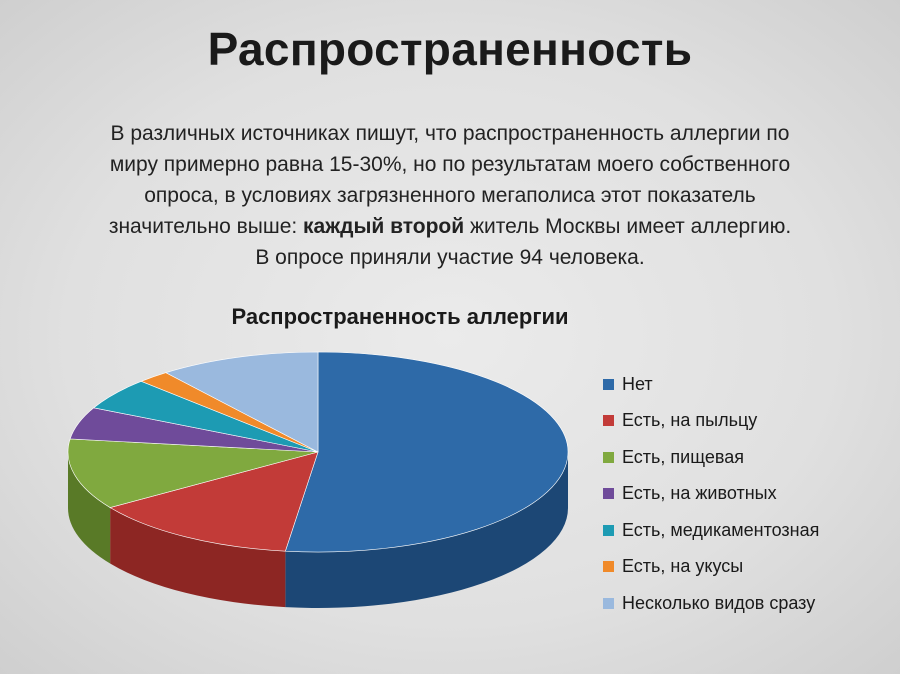 The height and width of the screenshot is (674, 900). I want to click on legend-label: Есть, на пыльцу, so click(690, 420).